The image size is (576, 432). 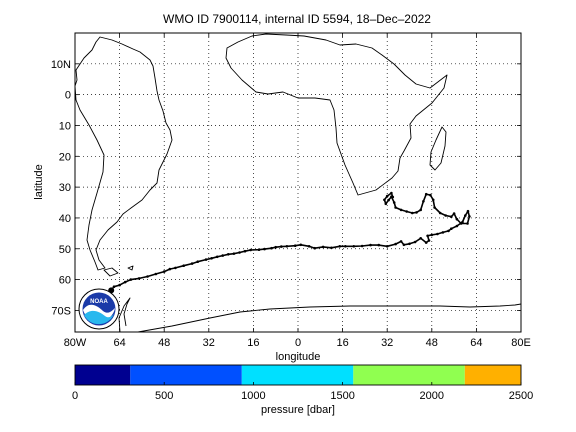 I want to click on y-axis-label: latitude, so click(x=39, y=181).